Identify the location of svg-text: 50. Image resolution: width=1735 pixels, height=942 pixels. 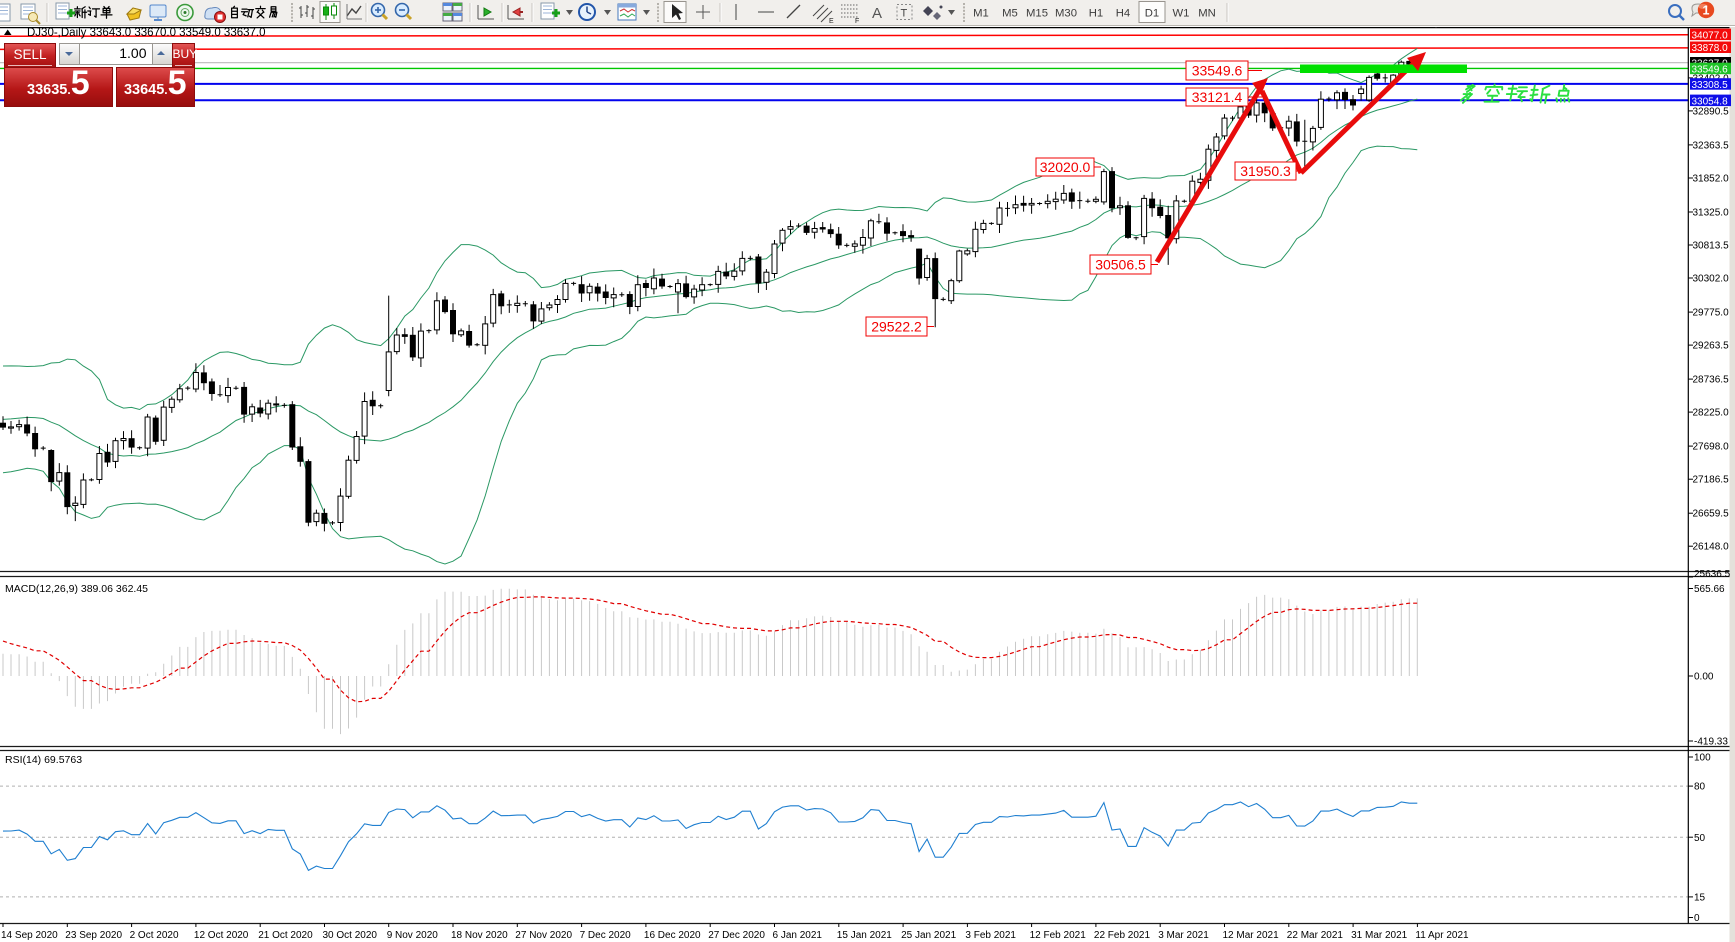
(1700, 838).